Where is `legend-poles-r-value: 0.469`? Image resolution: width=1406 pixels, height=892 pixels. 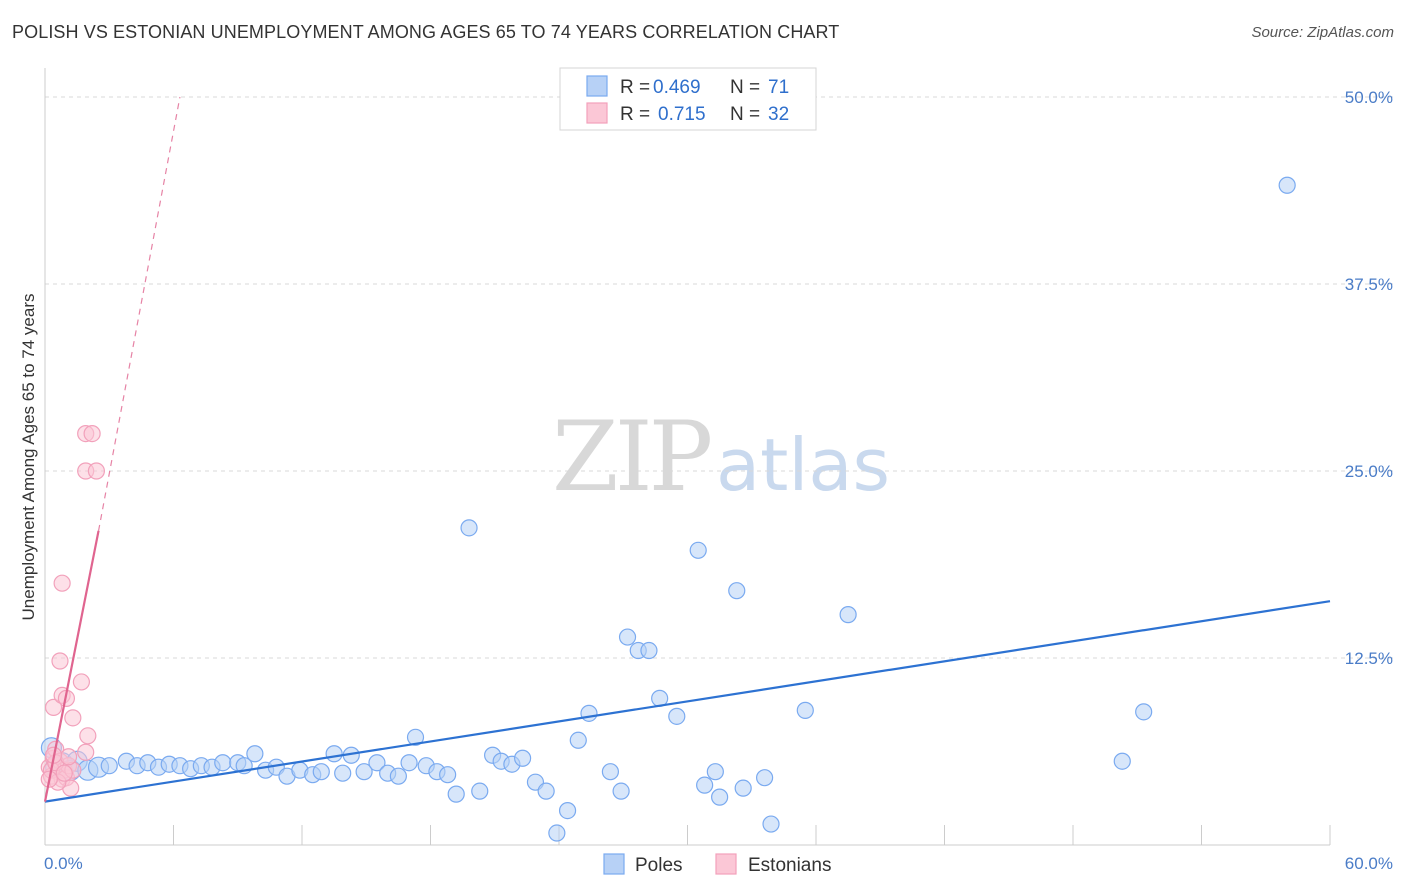 legend-poles-r-value: 0.469 is located at coordinates (677, 87).